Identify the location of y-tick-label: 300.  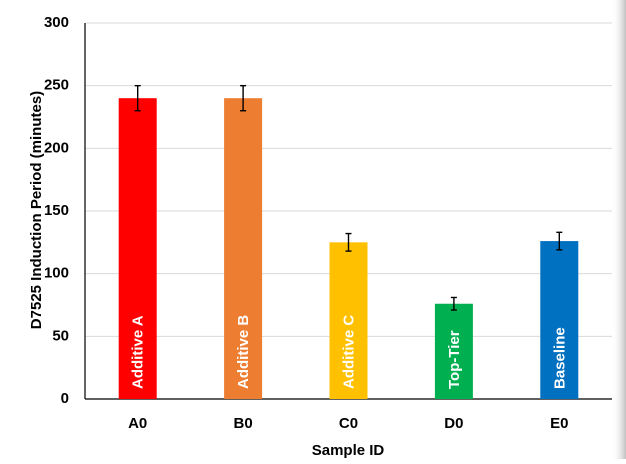
(56, 22).